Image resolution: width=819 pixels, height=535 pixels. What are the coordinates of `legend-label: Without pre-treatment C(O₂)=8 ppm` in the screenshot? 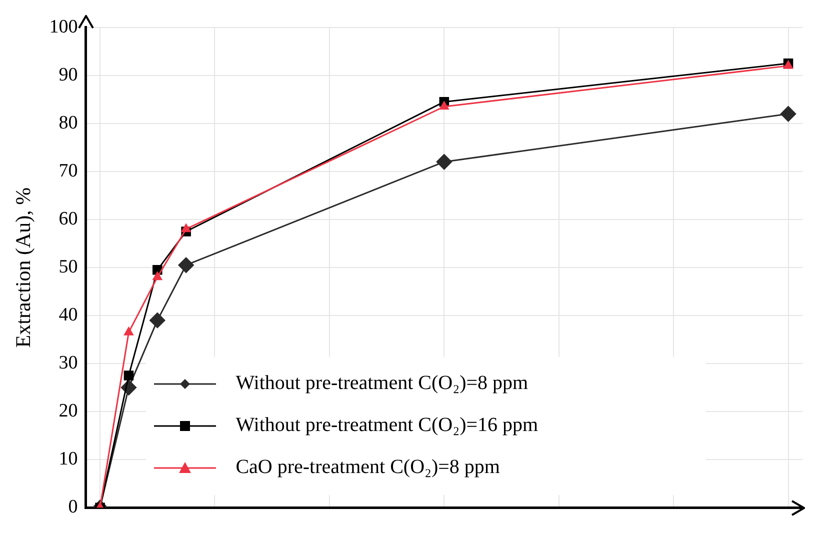 It's located at (382, 384).